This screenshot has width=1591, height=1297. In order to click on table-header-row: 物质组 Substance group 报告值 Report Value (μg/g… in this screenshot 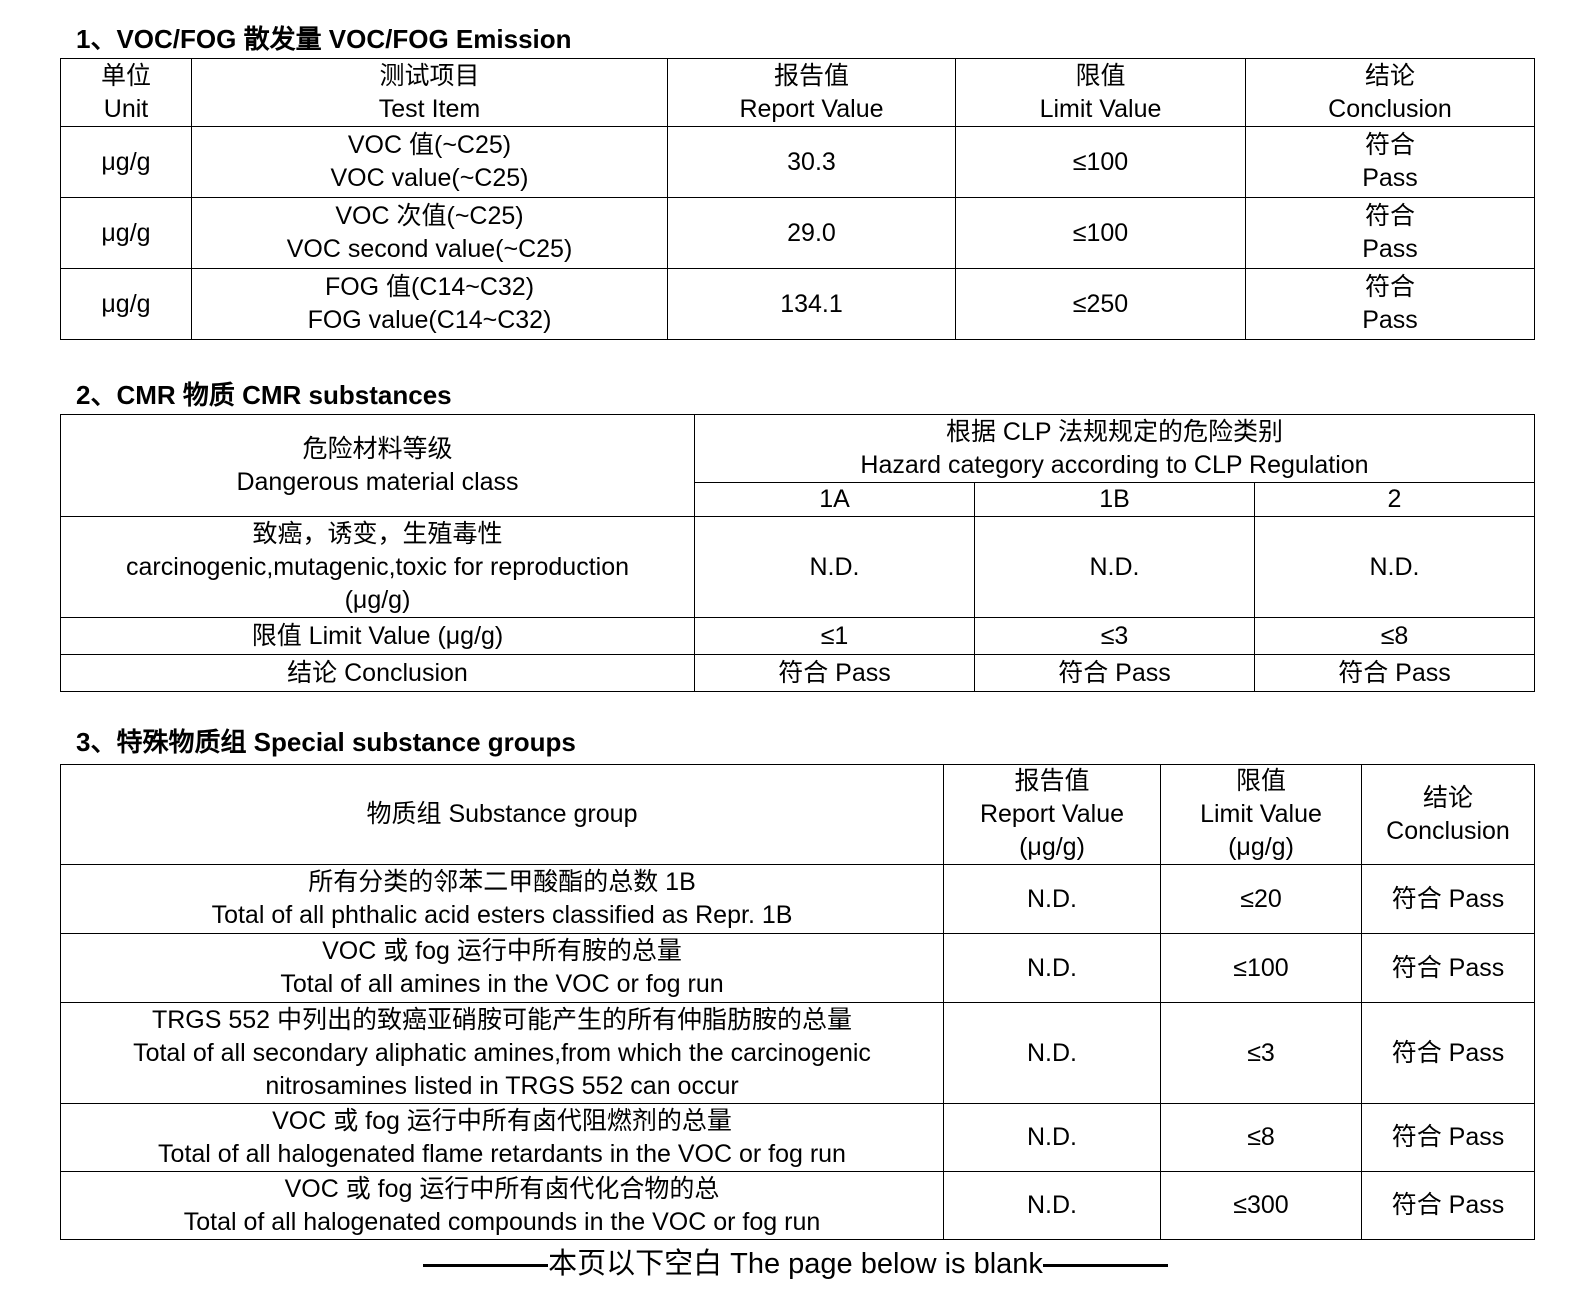, I will do `click(797, 814)`.